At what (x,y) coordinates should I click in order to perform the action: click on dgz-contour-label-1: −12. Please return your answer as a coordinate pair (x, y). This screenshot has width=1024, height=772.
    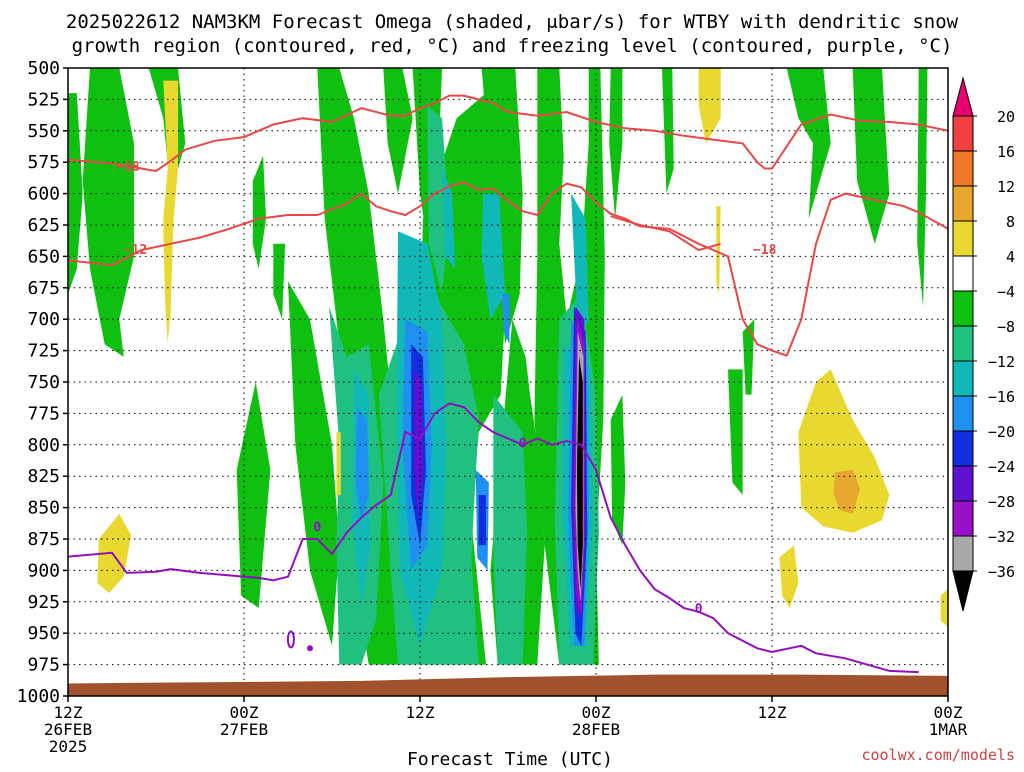
    Looking at the image, I should click on (135, 250).